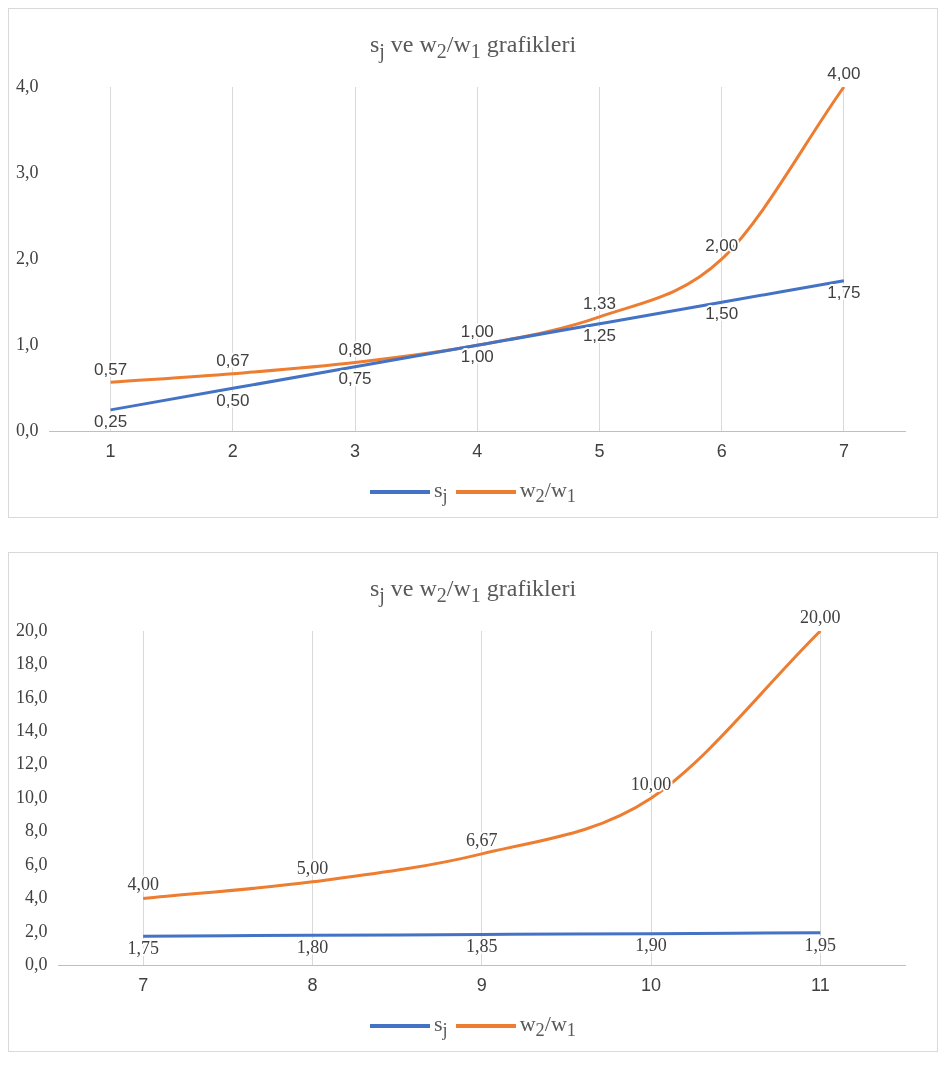 This screenshot has width=947, height=1088. What do you see at coordinates (233, 360) in the screenshot?
I see `data-label: 0,67` at bounding box center [233, 360].